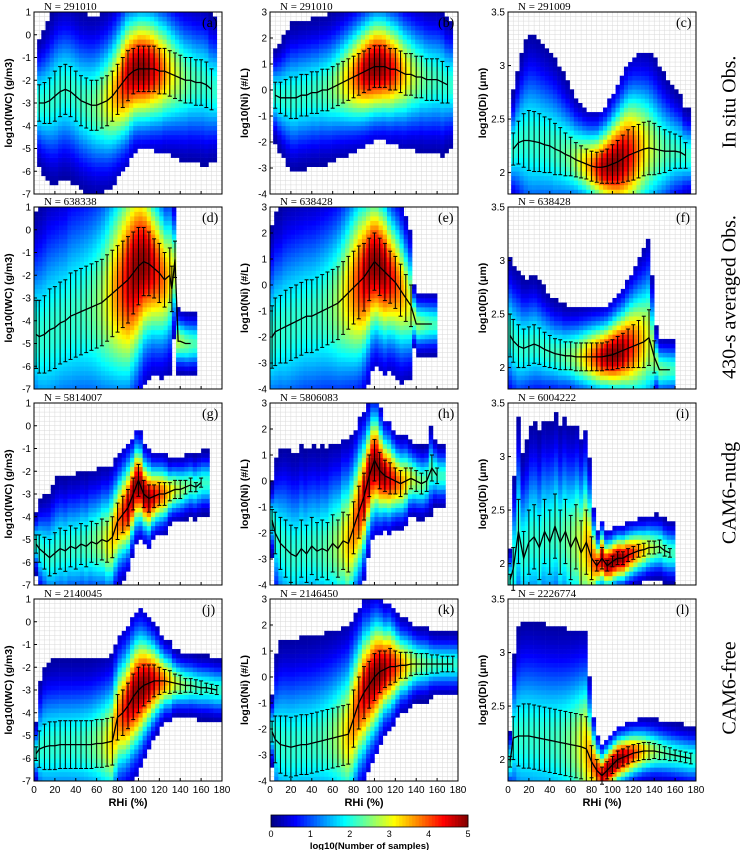  Describe the element at coordinates (210, 23) in the screenshot. I see `panel-letter: (a)` at that location.